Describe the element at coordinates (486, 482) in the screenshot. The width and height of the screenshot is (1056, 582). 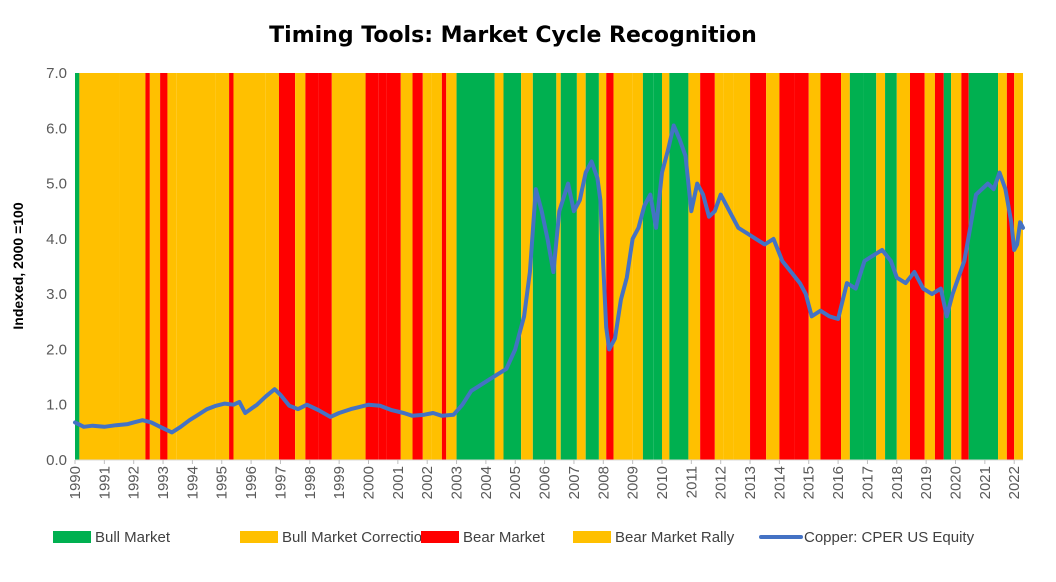
I see `x-tick-label: 2004` at that location.